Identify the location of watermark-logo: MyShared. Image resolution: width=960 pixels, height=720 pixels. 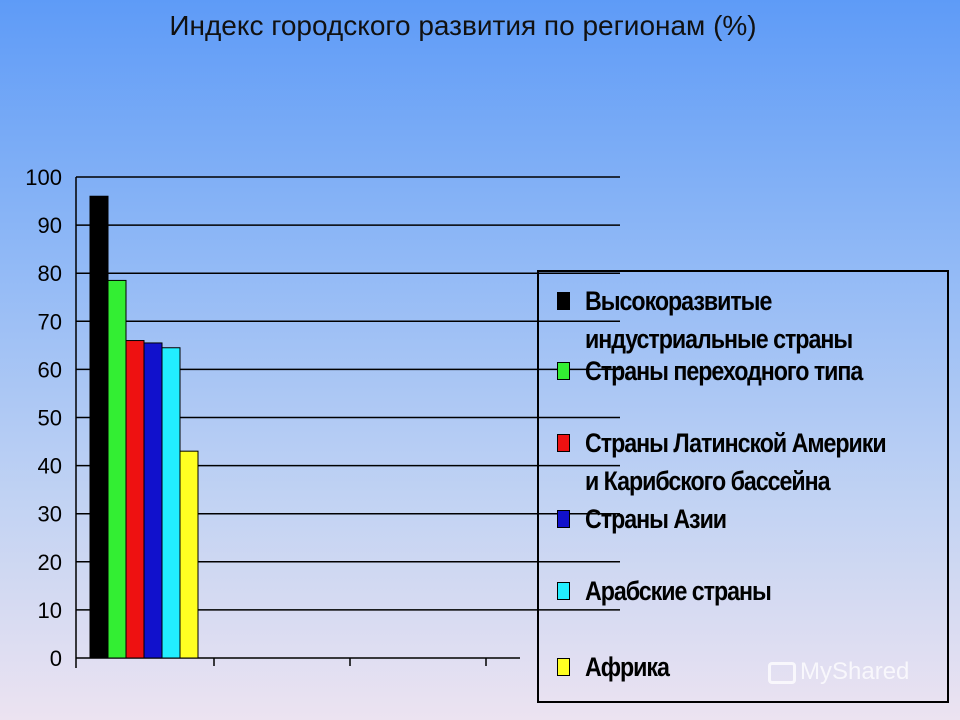
(838, 672).